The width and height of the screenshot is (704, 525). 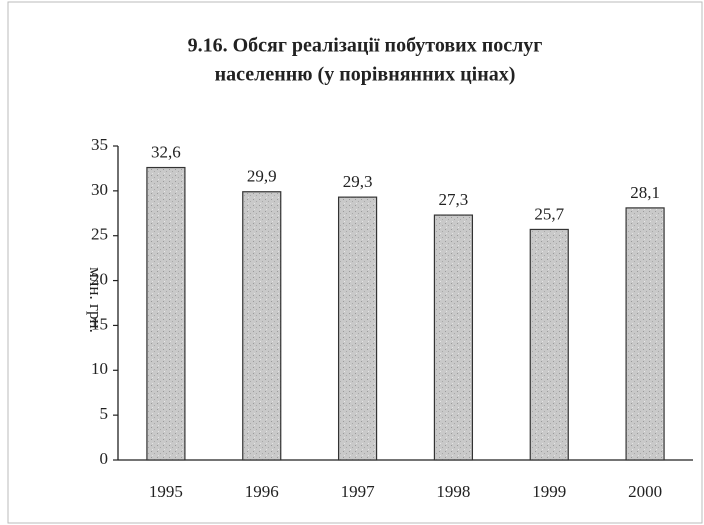 What do you see at coordinates (454, 199) in the screenshot?
I see `value-label: 27,3` at bounding box center [454, 199].